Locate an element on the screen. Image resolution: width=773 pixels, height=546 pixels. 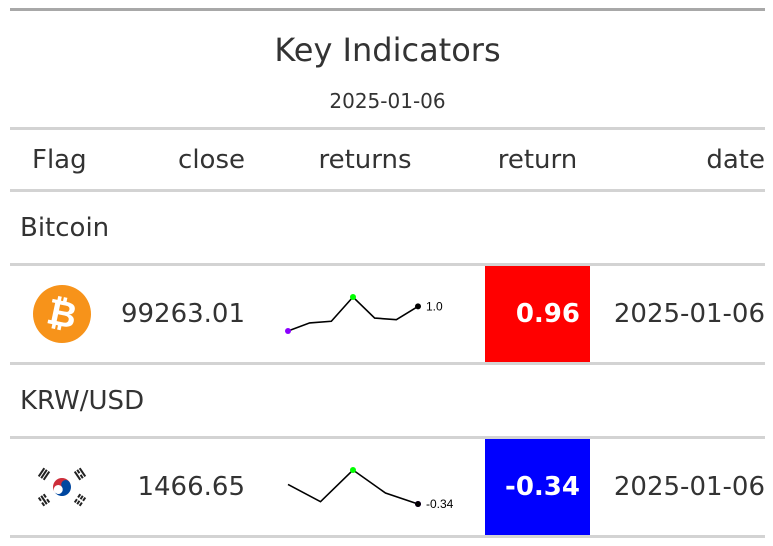
south-korea-flag-icon is located at coordinates (61, 487).